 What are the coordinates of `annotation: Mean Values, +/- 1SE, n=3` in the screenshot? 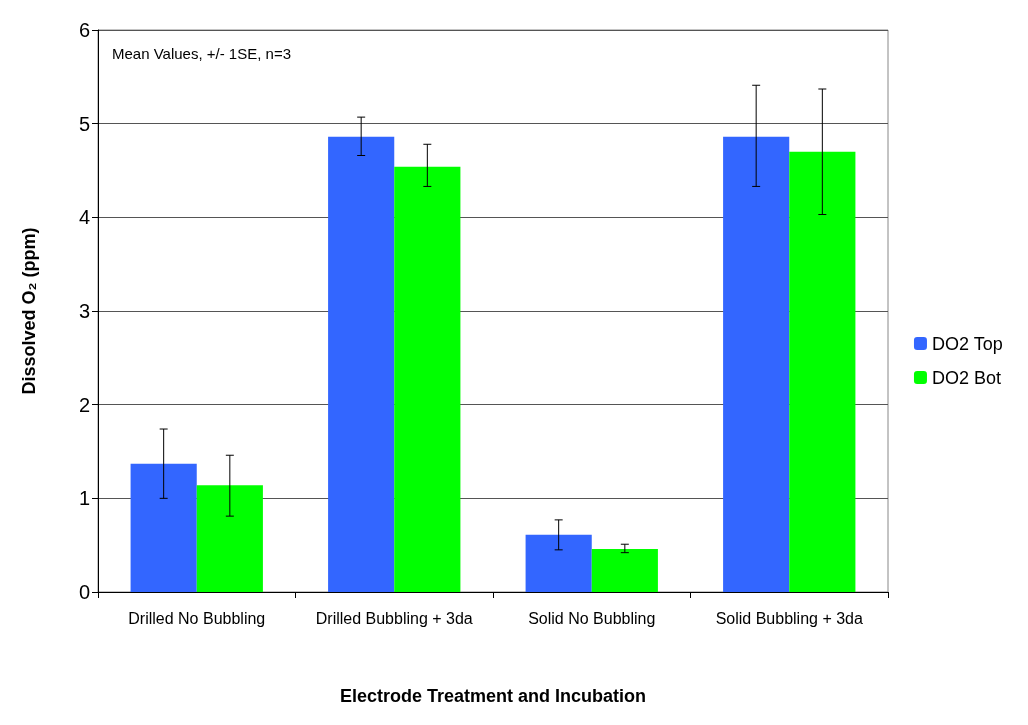 It's located at (201, 53).